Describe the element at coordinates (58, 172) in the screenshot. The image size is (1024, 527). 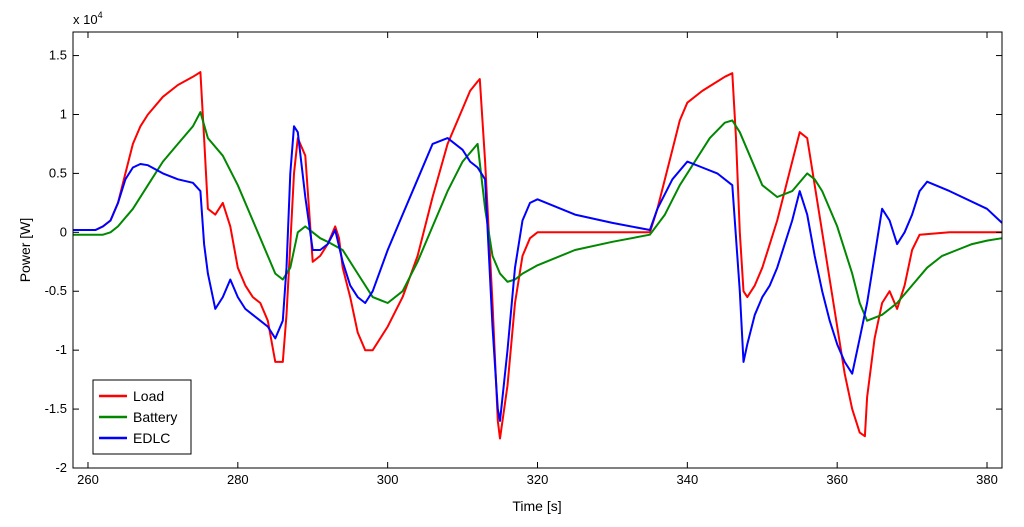
I see `y-tick-label: 0.5` at that location.